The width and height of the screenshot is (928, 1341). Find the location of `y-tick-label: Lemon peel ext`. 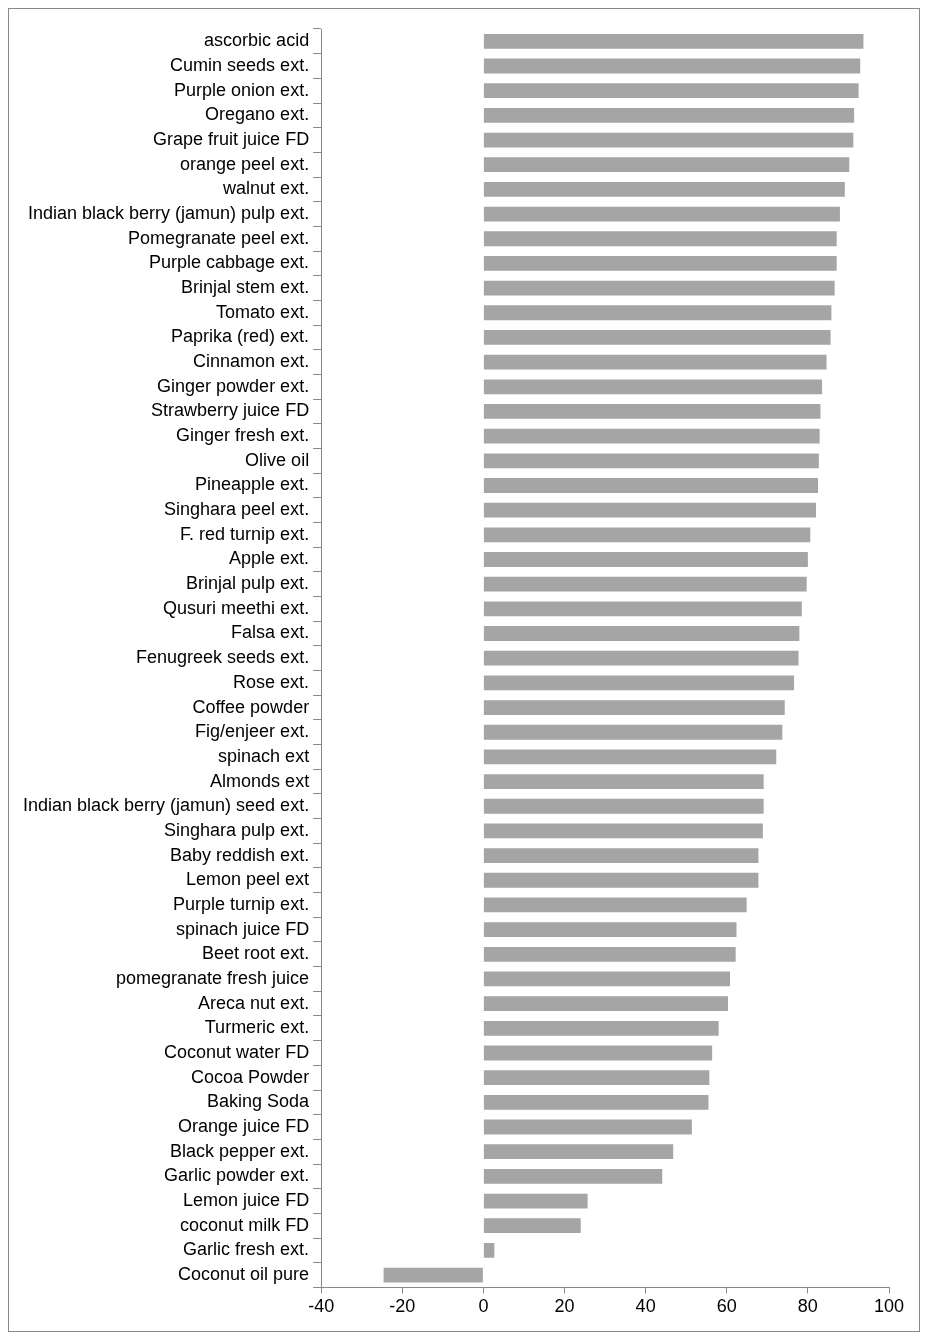

y-tick-label: Lemon peel ext is located at coordinates (248, 879).